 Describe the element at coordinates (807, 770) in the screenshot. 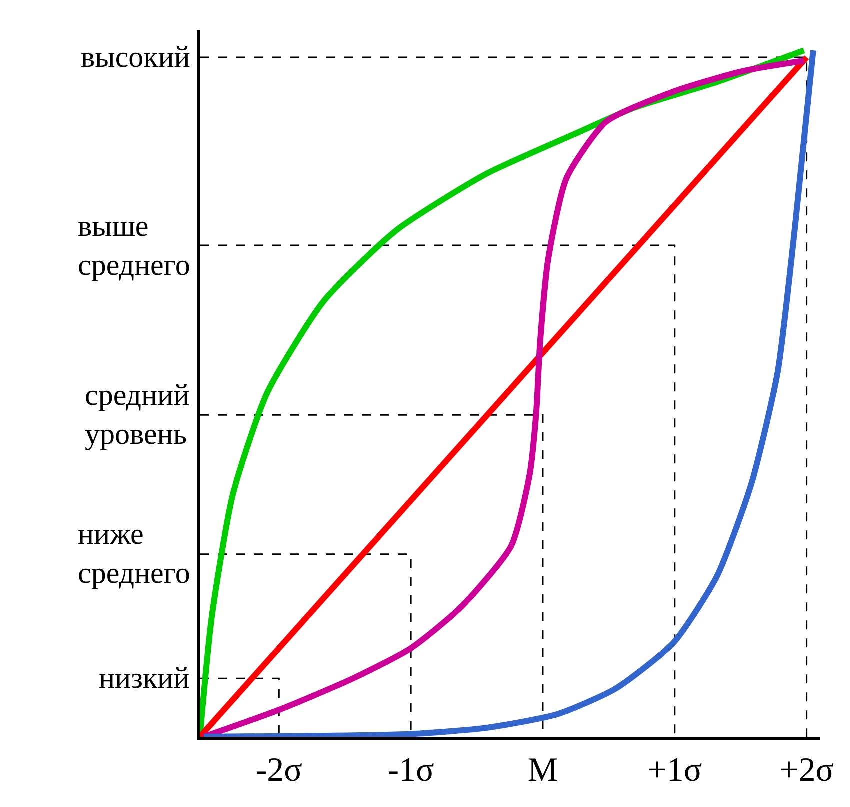

I see `x-tick-label: +2σ` at that location.